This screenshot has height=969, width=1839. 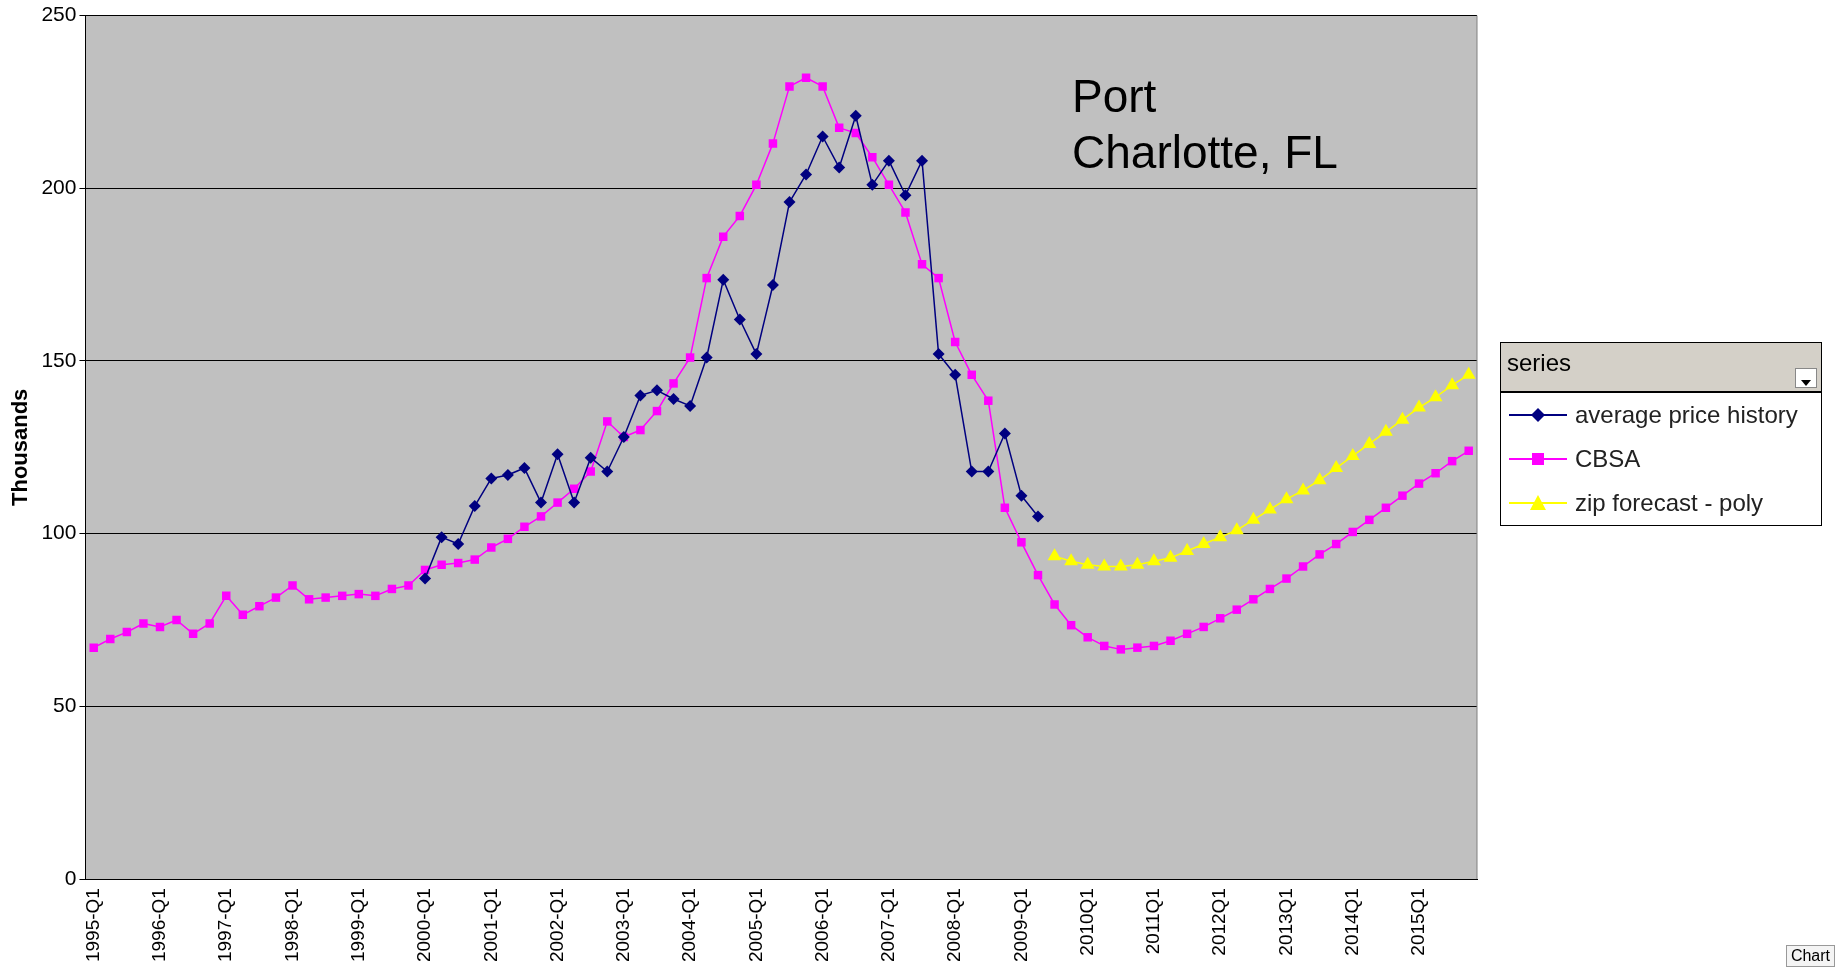 I want to click on x-tick-label: 2001-Q1, so click(x=490, y=925).